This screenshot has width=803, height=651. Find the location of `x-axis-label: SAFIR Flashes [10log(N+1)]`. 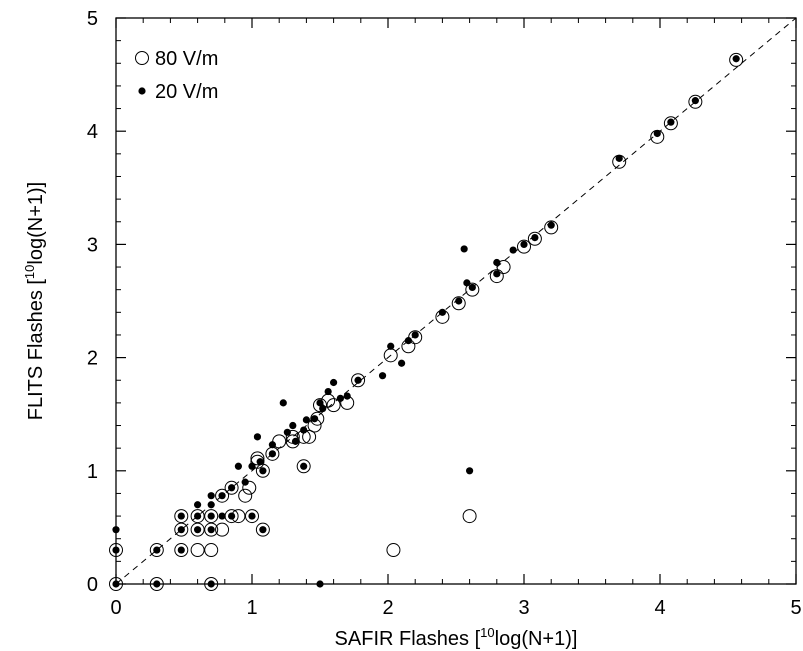

x-axis-label: SAFIR Flashes [10log(N+1)] is located at coordinates (456, 637).